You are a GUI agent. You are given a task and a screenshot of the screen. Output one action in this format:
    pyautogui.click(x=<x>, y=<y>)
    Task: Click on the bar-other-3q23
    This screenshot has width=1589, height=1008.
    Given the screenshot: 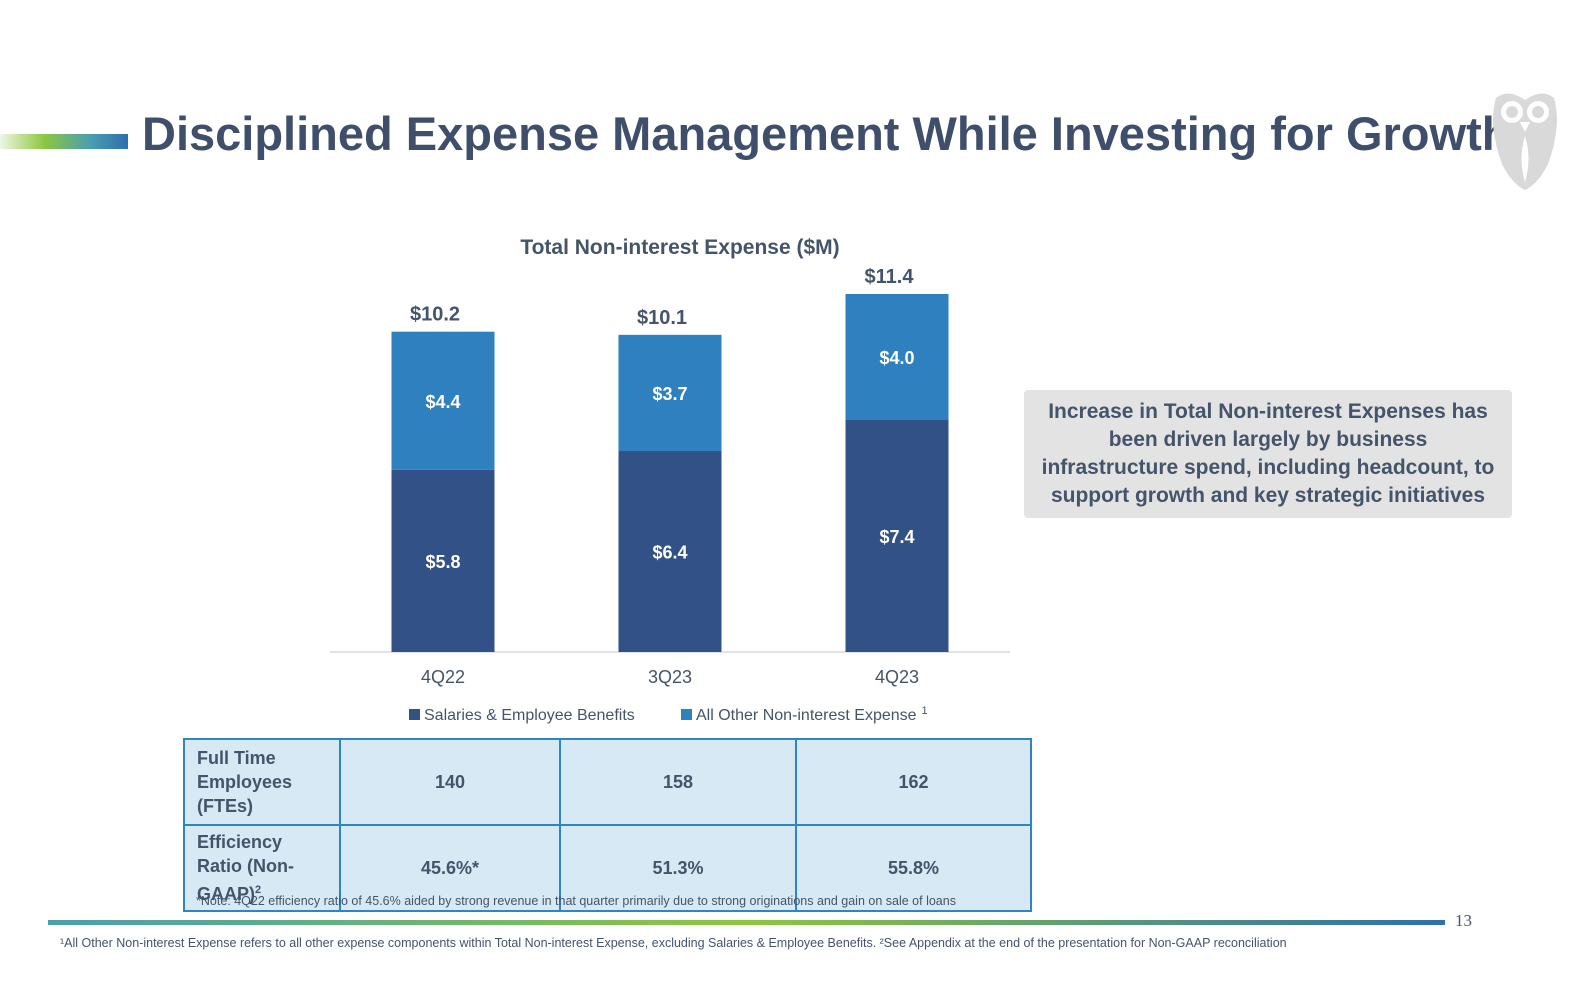 What is the action you would take?
    pyautogui.click(x=670, y=393)
    